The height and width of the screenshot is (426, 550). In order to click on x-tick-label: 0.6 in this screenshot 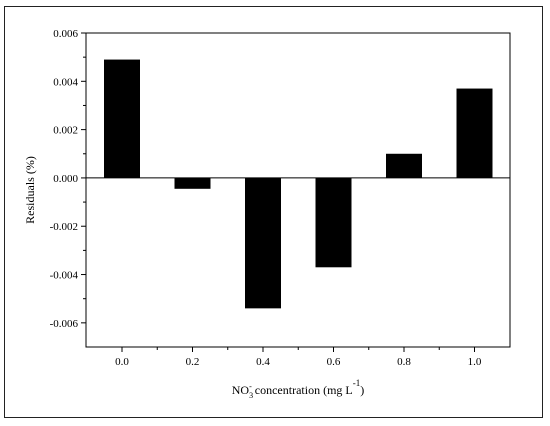, I will do `click(334, 362)`.